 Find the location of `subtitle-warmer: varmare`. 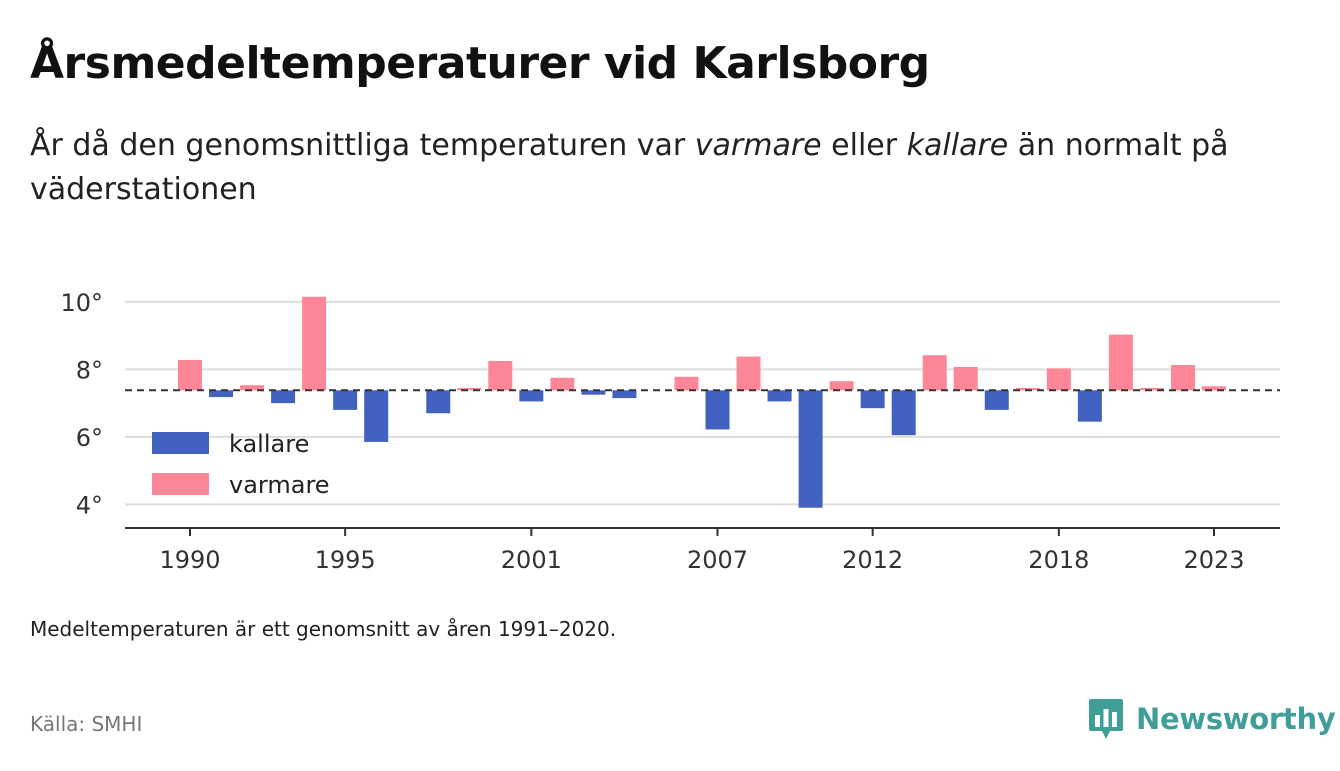

subtitle-warmer: varmare is located at coordinates (758, 145).